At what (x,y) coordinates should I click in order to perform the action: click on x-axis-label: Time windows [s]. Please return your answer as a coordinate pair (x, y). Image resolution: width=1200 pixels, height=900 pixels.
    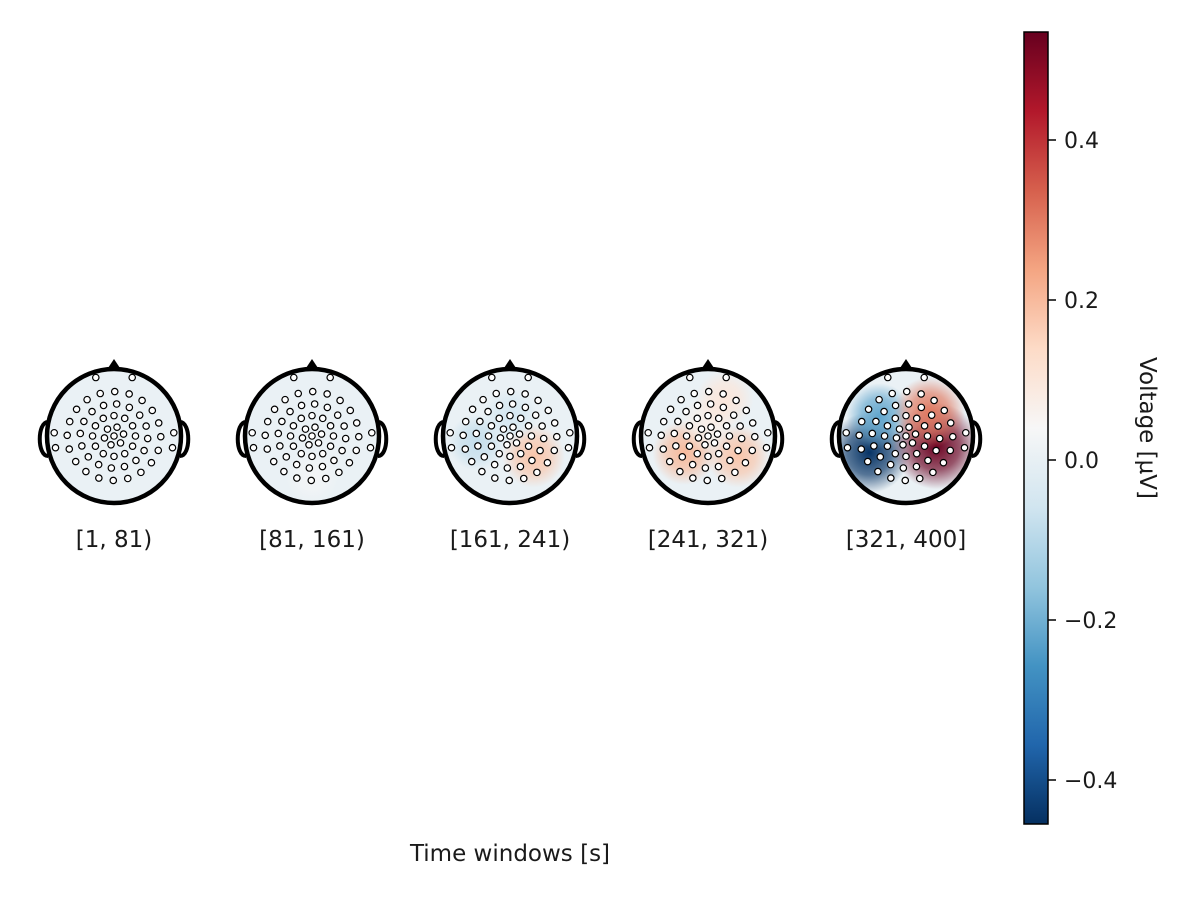
    Looking at the image, I should click on (509, 854).